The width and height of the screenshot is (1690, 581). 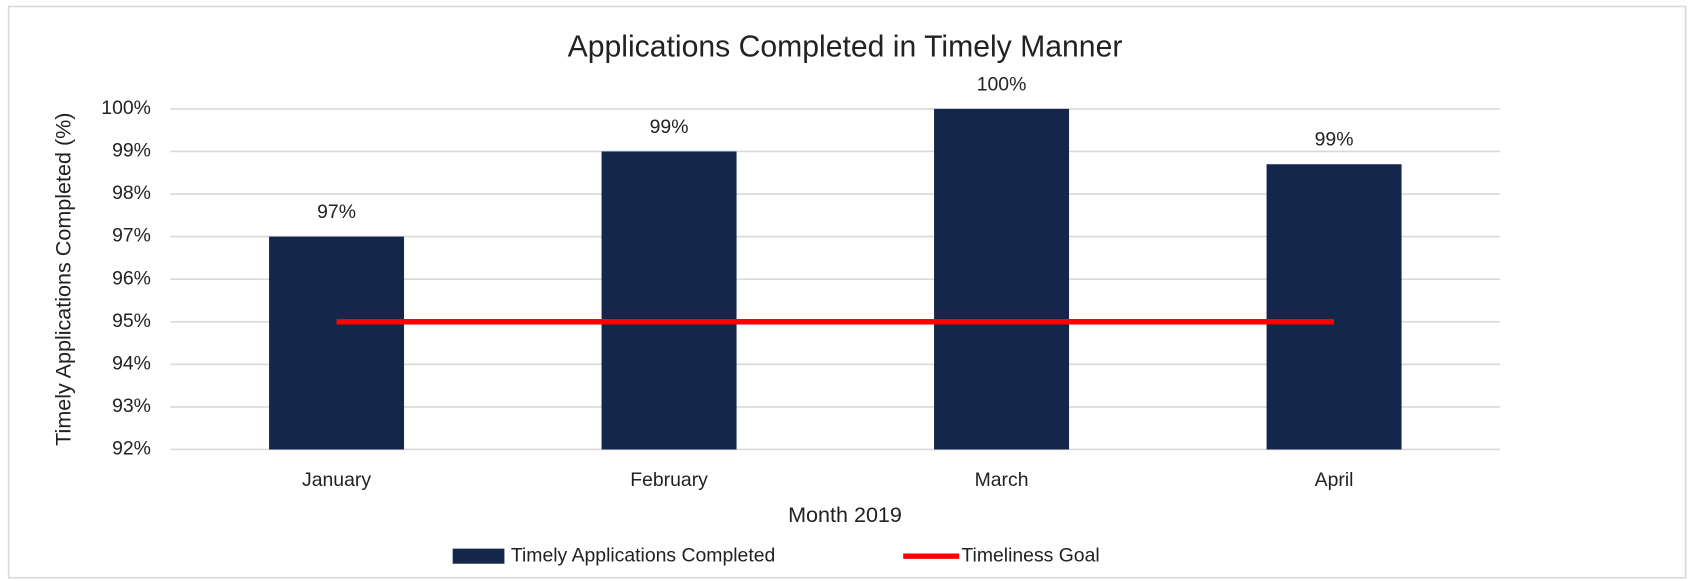 I want to click on chart-title: Applications Completed in Timely Manner, so click(x=845, y=47).